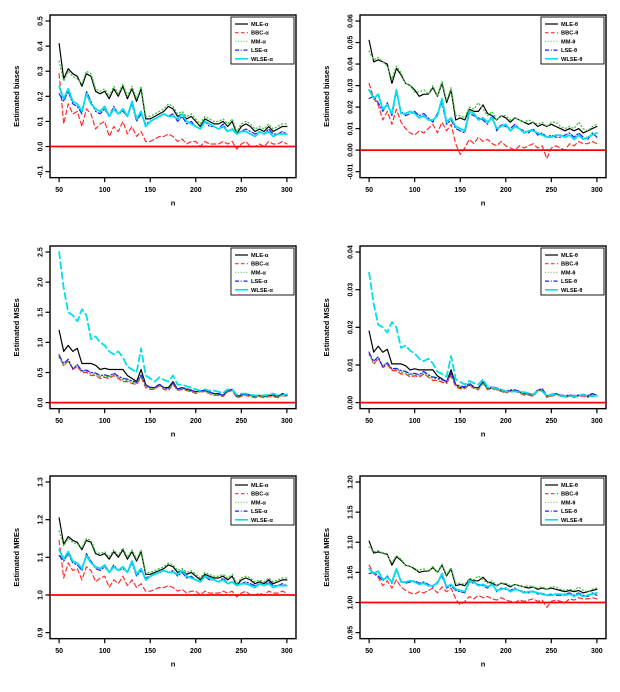 This screenshot has height=692, width=620. I want to click on y-tick-label: 0.9, so click(40, 633).